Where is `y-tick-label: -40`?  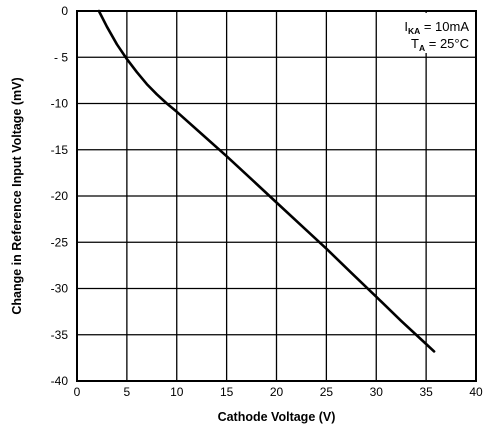 y-tick-label: -40 is located at coordinates (60, 381).